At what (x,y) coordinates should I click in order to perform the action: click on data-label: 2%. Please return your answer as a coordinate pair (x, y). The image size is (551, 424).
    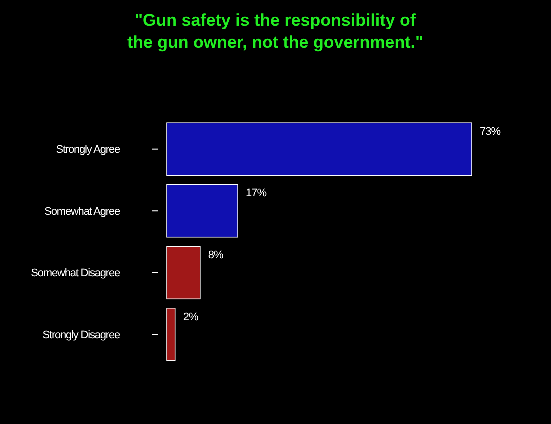
    Looking at the image, I should click on (191, 317).